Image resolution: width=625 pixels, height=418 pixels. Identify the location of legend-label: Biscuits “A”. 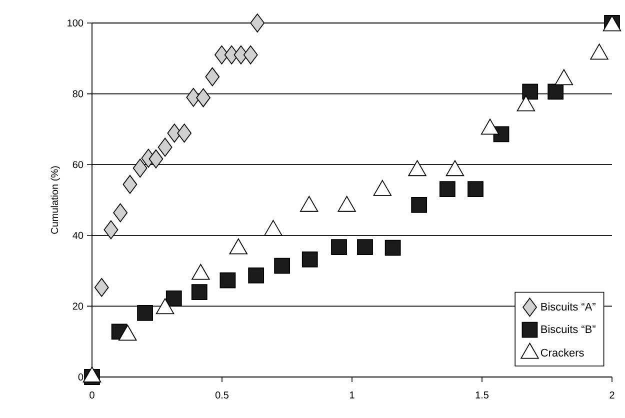
(568, 306).